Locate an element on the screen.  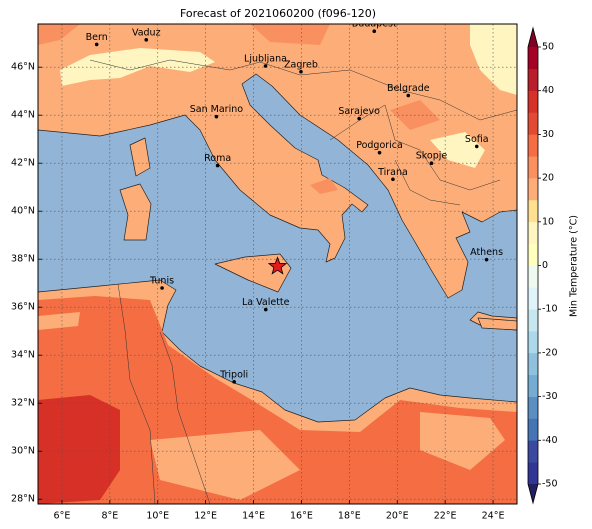
colorbar-label: Min Temperature (°C) is located at coordinates (574, 266).